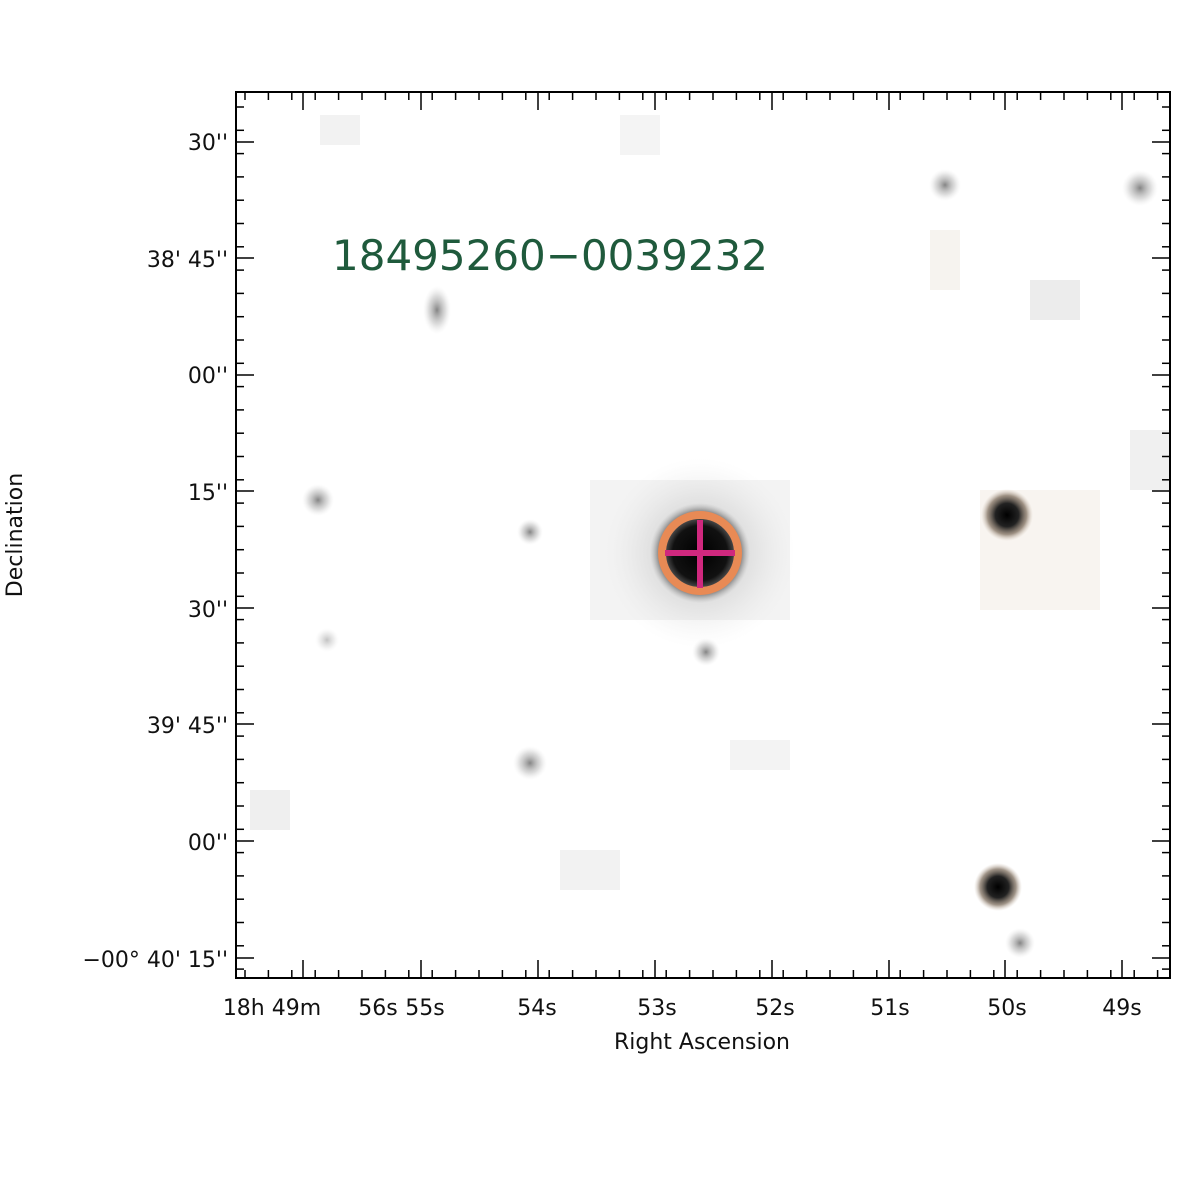  What do you see at coordinates (889, 1008) in the screenshot?
I see `ra-tick-label: 51s` at bounding box center [889, 1008].